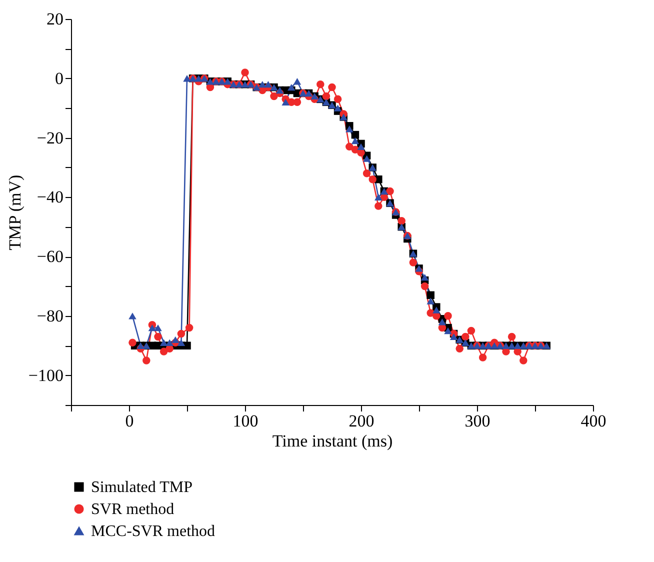 The height and width of the screenshot is (562, 654). What do you see at coordinates (245, 421) in the screenshot?
I see `x-tick-label: 100` at bounding box center [245, 421].